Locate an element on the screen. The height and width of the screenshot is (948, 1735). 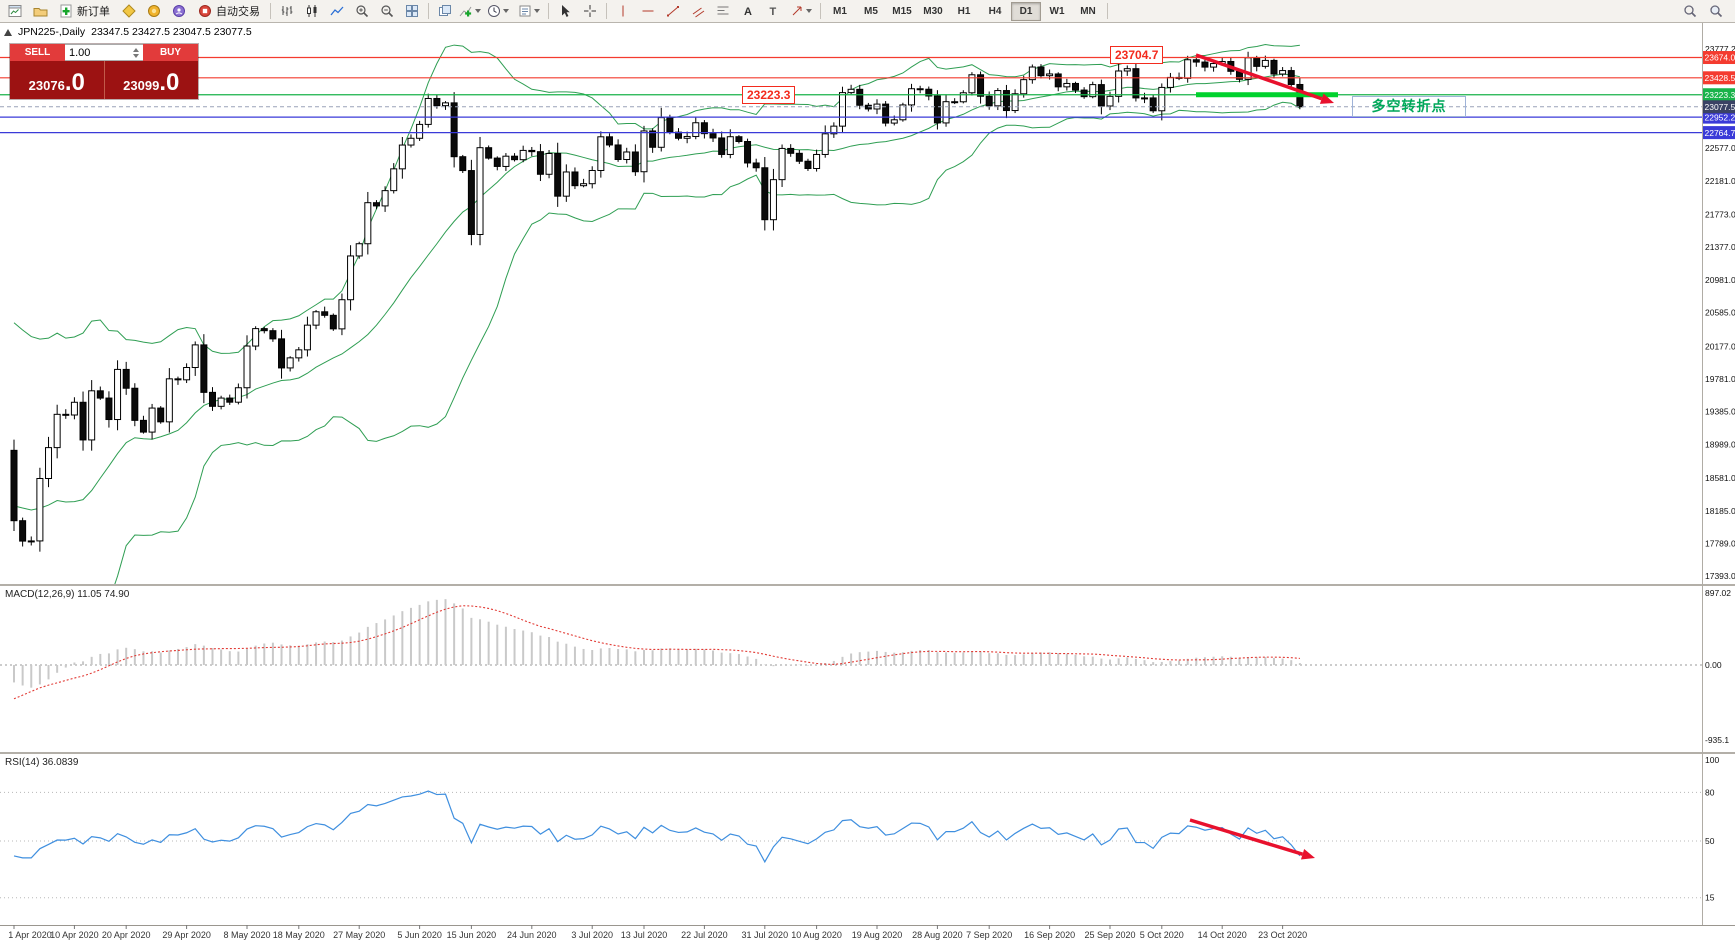
trendline-tool-button is located at coordinates (673, 11).